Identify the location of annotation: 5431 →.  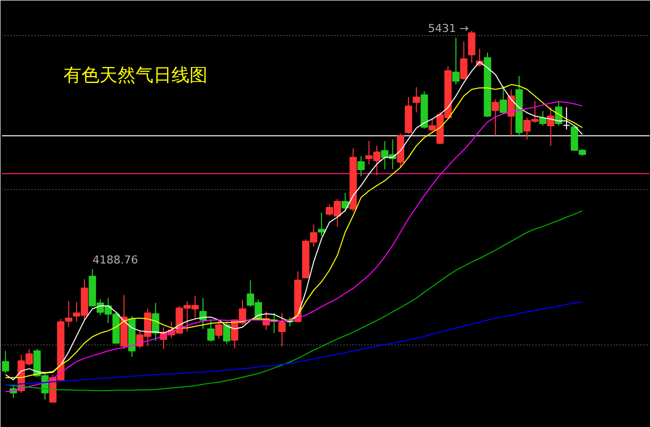
(448, 29).